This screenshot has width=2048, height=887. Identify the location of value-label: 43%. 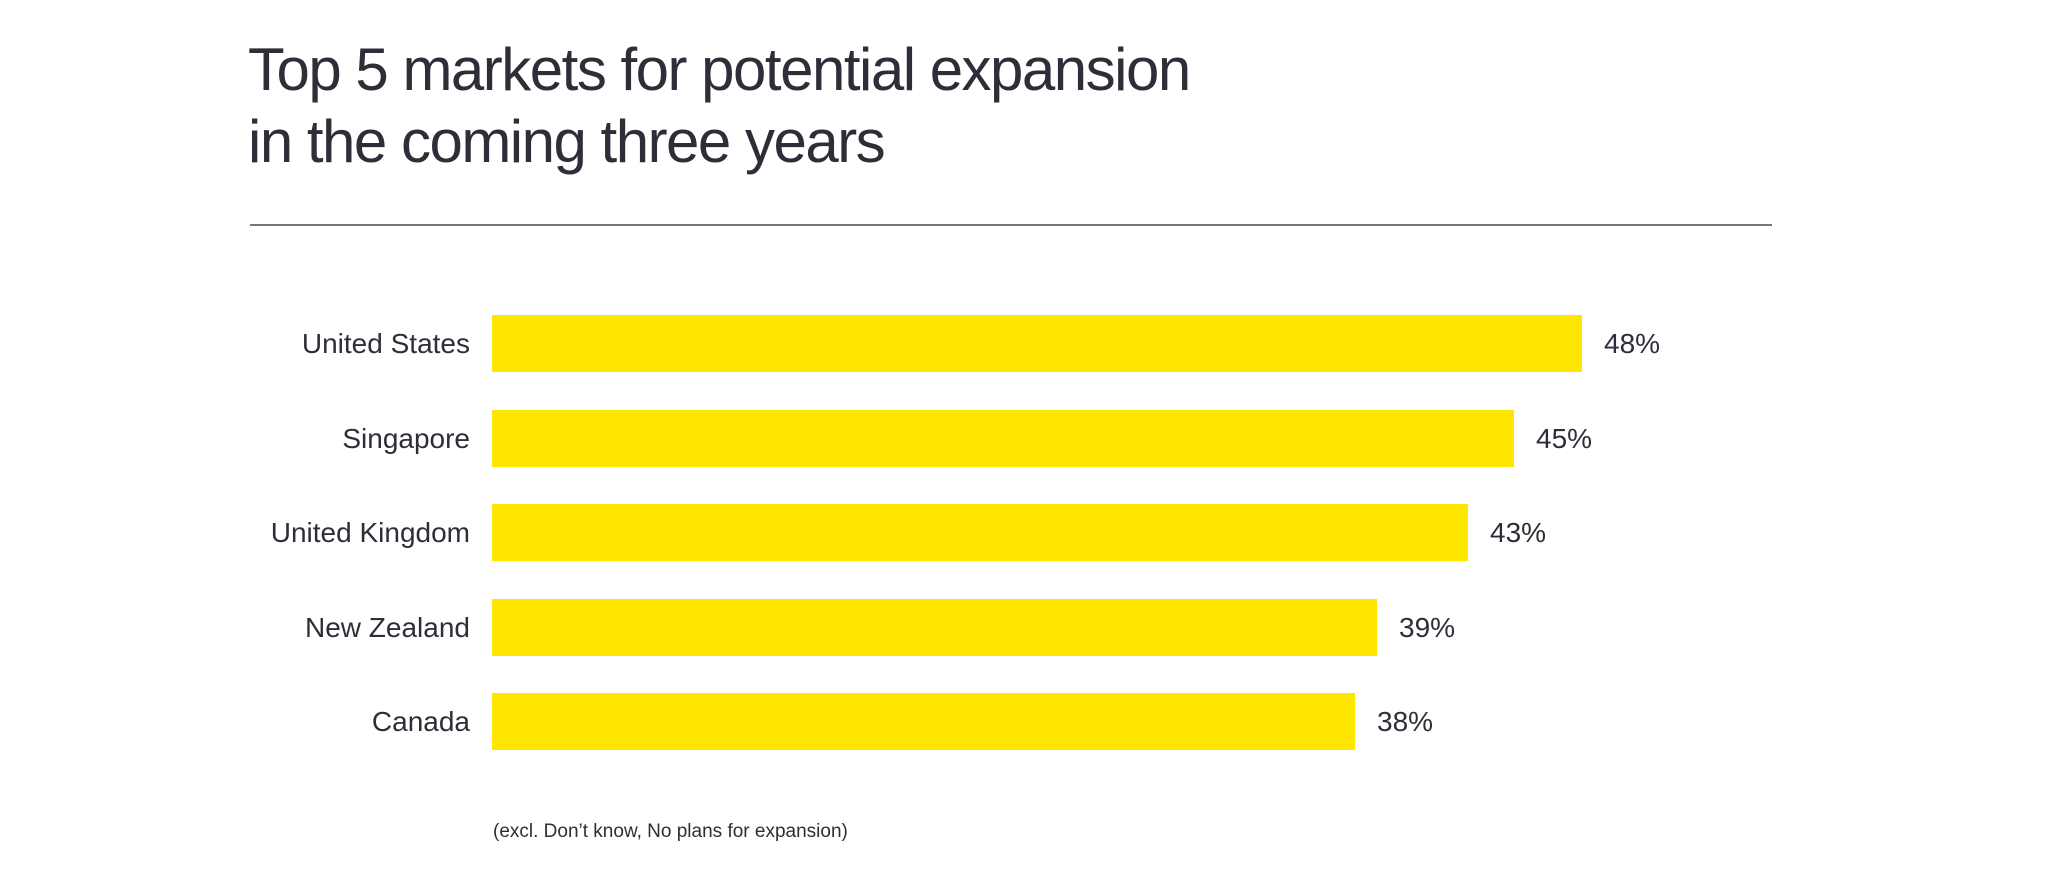
(1518, 532).